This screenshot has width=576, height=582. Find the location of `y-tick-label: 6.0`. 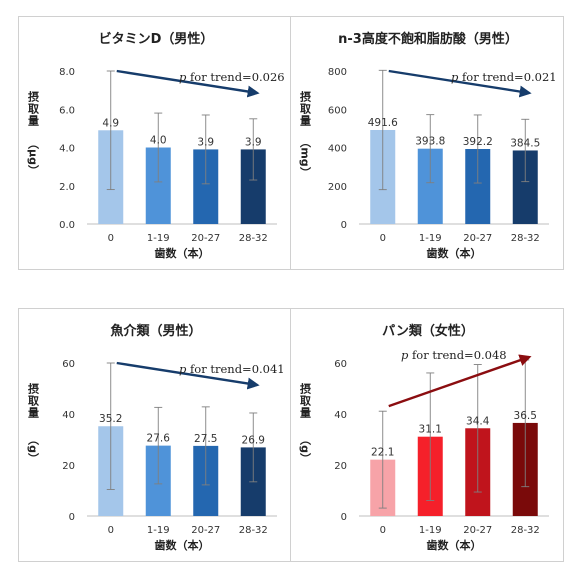

y-tick-label: 6.0 is located at coordinates (67, 110).